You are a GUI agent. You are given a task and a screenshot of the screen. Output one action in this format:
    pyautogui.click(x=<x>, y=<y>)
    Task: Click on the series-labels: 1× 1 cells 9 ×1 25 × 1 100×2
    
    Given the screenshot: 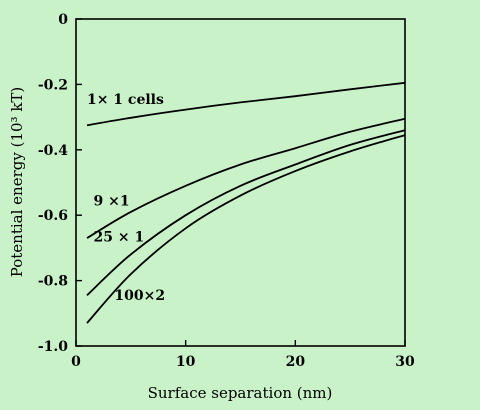 What is the action you would take?
    pyautogui.click(x=126, y=198)
    